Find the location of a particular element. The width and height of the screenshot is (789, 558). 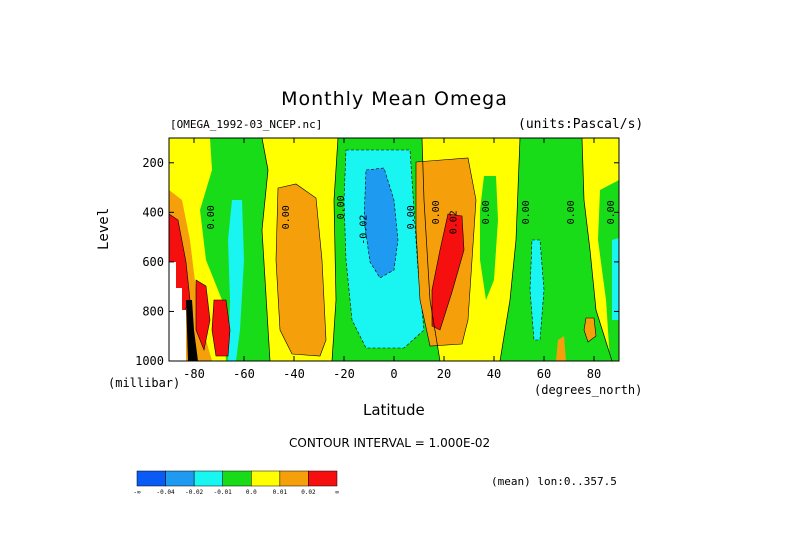

x-axis-label: Latitude is located at coordinates (394, 410).